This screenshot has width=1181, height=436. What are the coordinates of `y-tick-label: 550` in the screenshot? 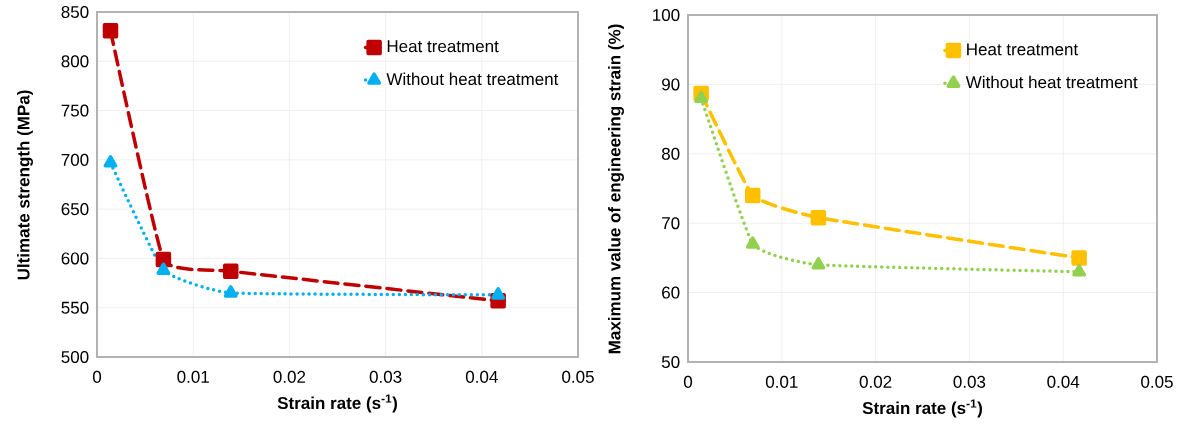 It's located at (75, 307).